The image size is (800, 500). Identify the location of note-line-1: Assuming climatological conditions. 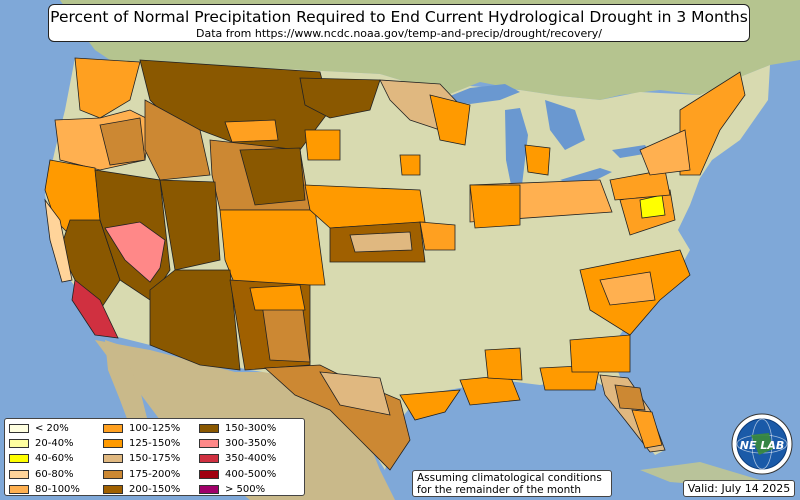
(509, 478).